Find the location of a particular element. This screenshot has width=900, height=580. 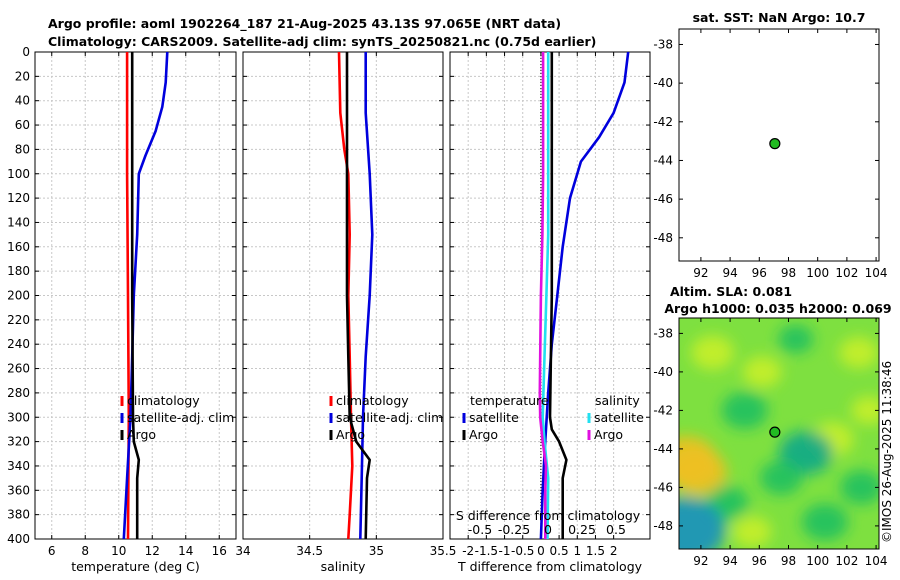

map-x-tick-label: 102 is located at coordinates (846, 273).